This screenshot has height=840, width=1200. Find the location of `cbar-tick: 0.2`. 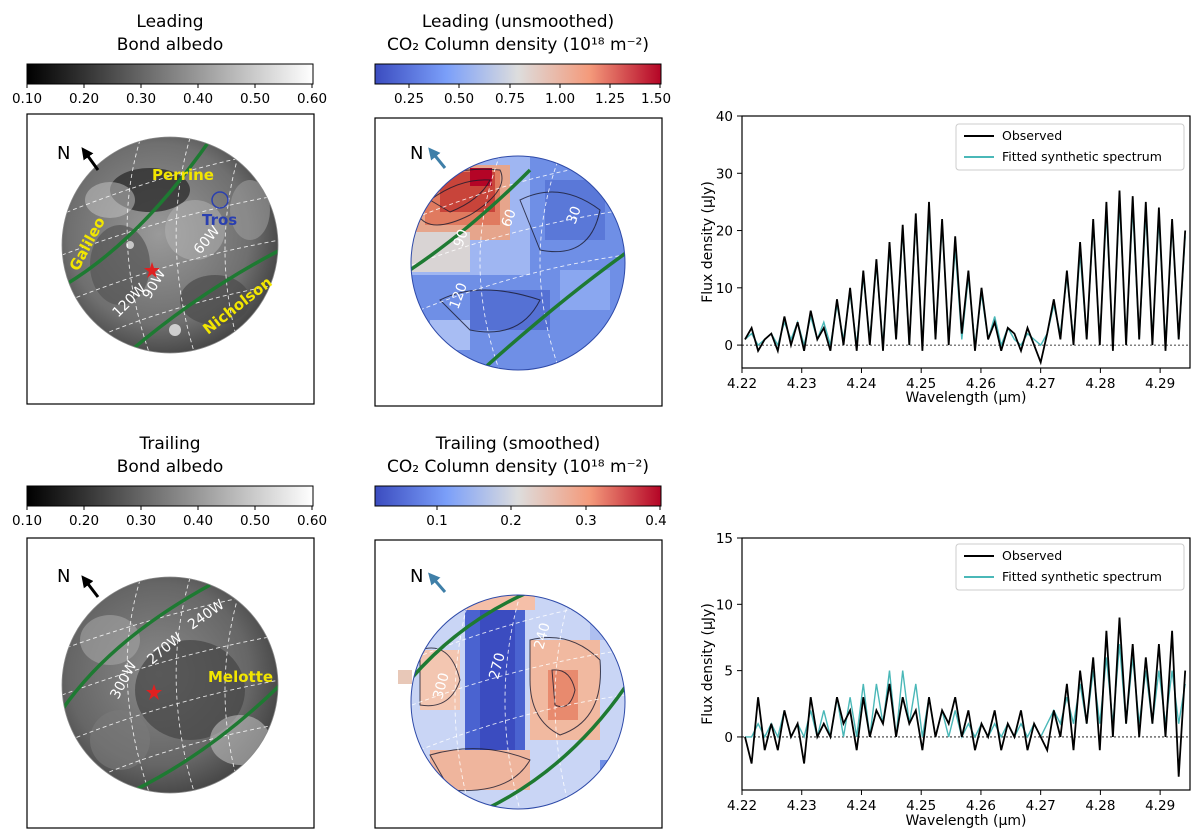

cbar-tick: 0.2 is located at coordinates (510, 521).